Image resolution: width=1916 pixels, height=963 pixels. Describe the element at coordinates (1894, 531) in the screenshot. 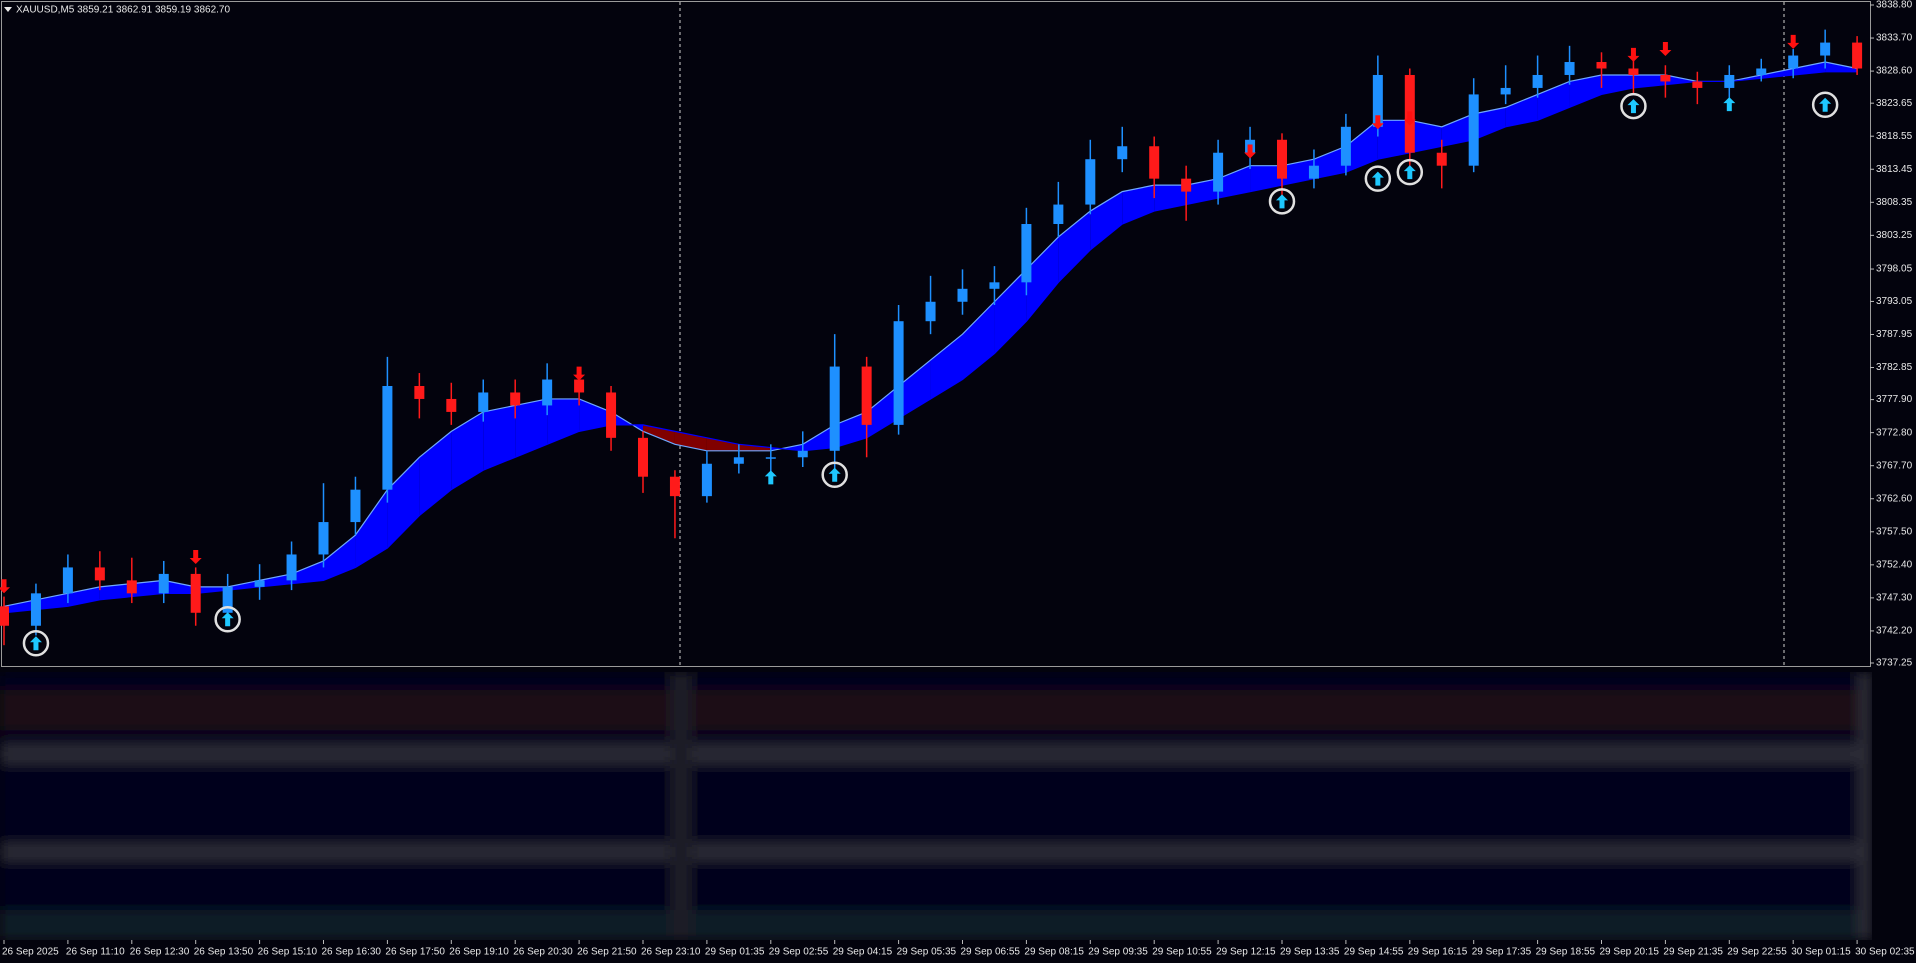

I see `y-tick-label: 3757.50` at that location.